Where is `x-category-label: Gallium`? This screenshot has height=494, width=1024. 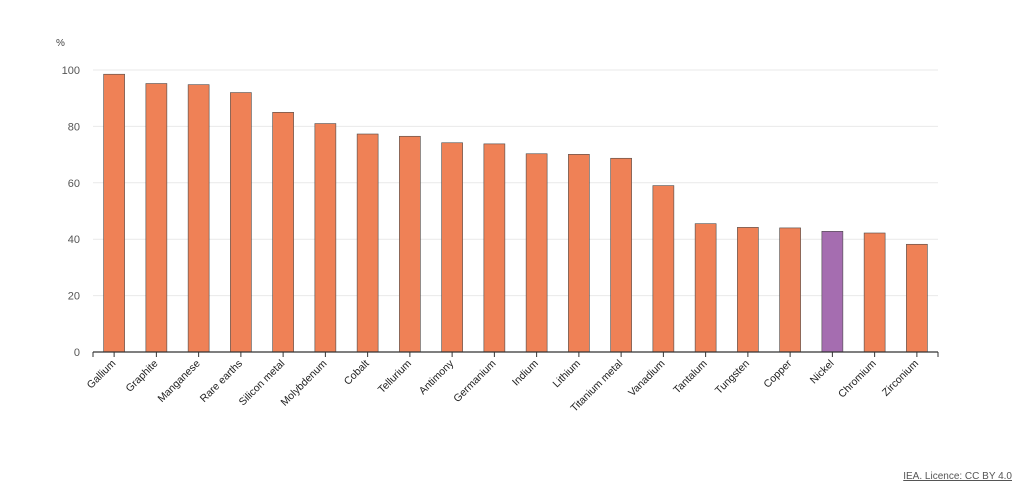
x-category-label: Gallium is located at coordinates (102, 374).